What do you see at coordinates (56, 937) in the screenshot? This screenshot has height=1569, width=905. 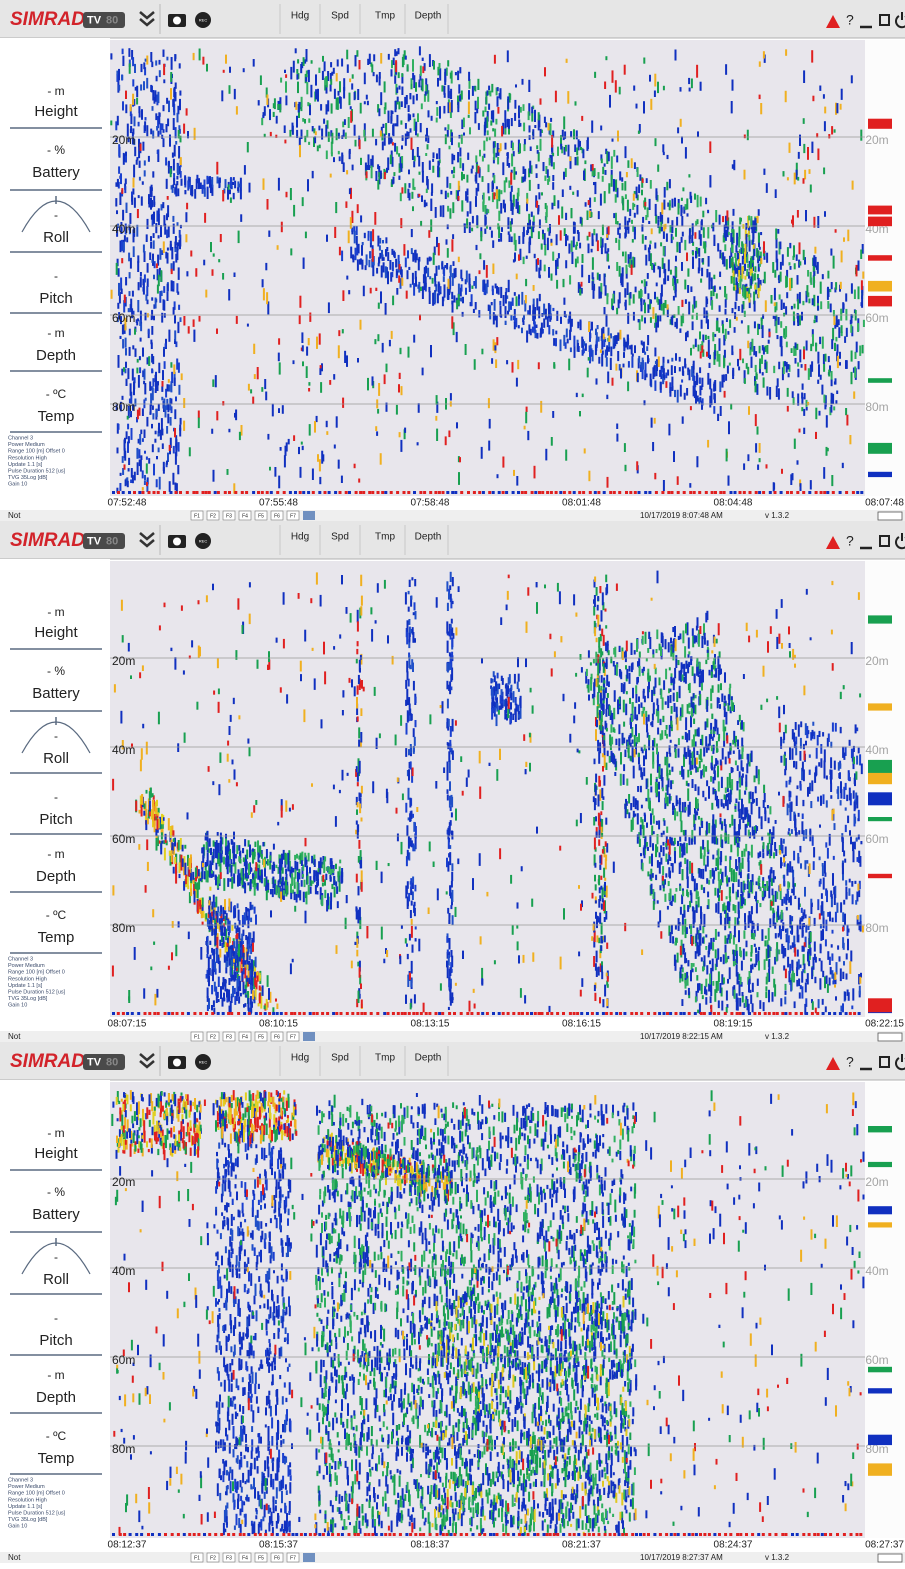 I see `sensor-label: Temp` at bounding box center [56, 937].